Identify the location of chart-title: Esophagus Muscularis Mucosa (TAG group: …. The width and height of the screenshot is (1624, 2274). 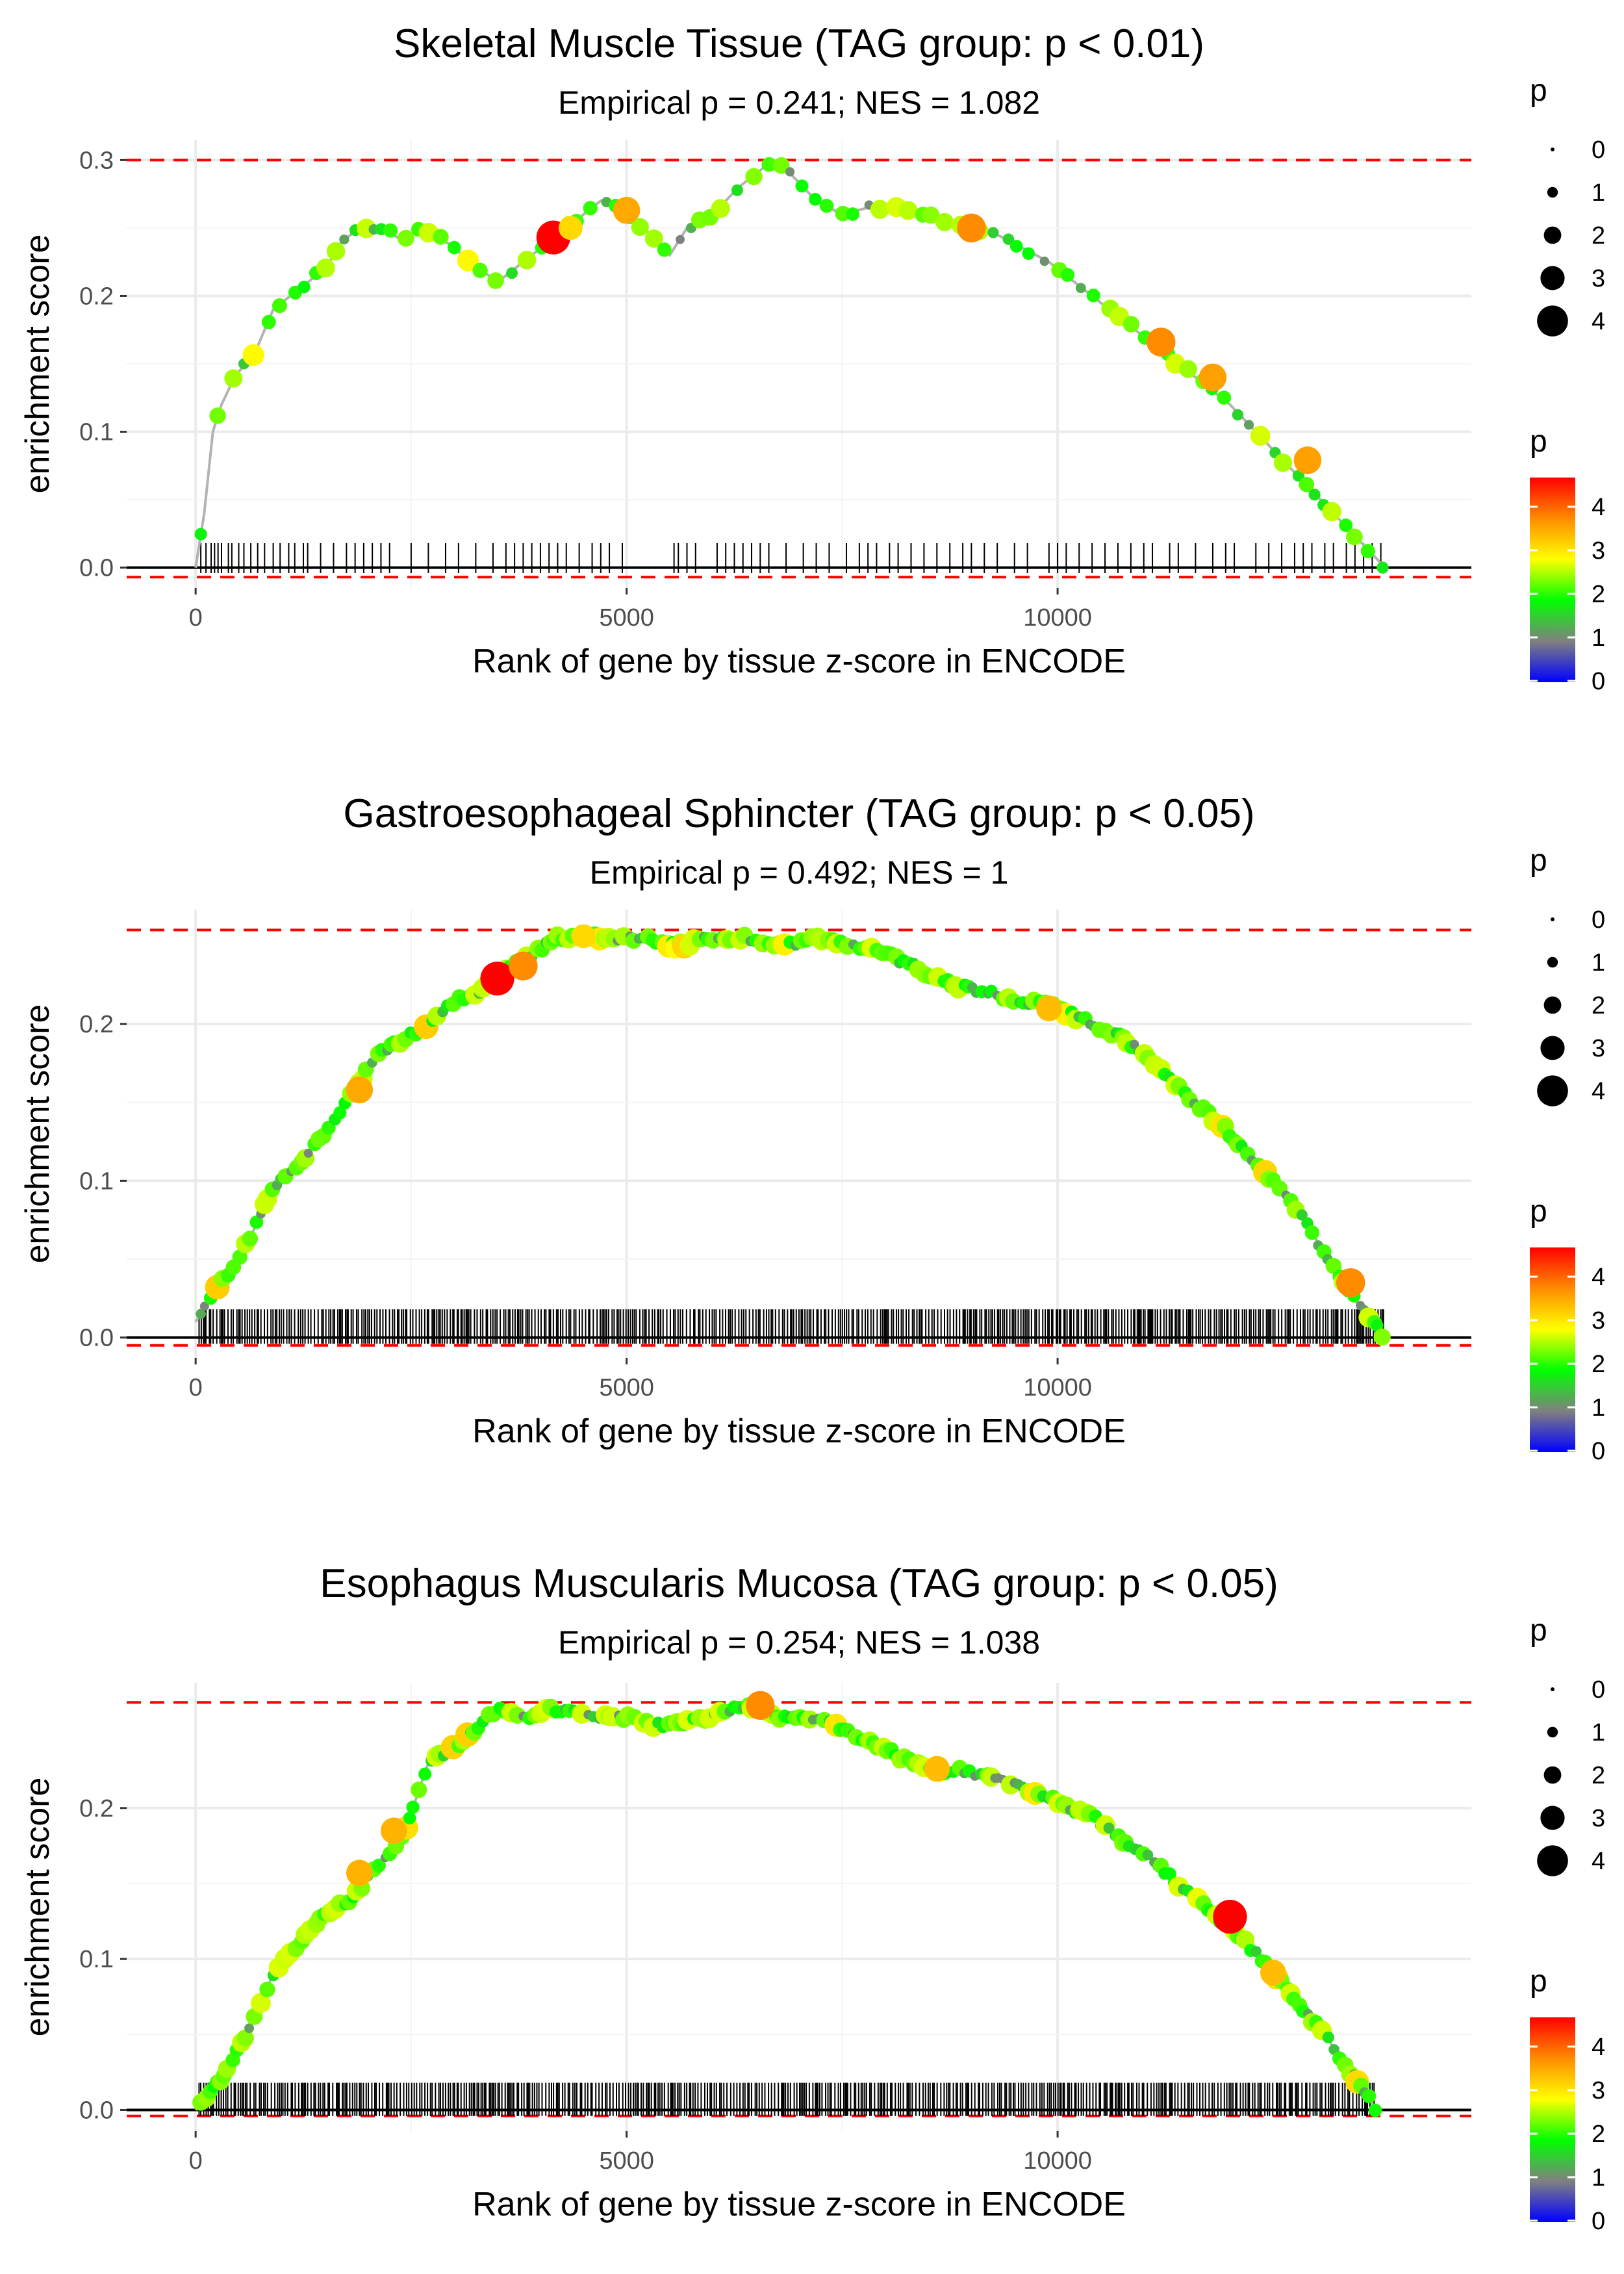
(799, 1583).